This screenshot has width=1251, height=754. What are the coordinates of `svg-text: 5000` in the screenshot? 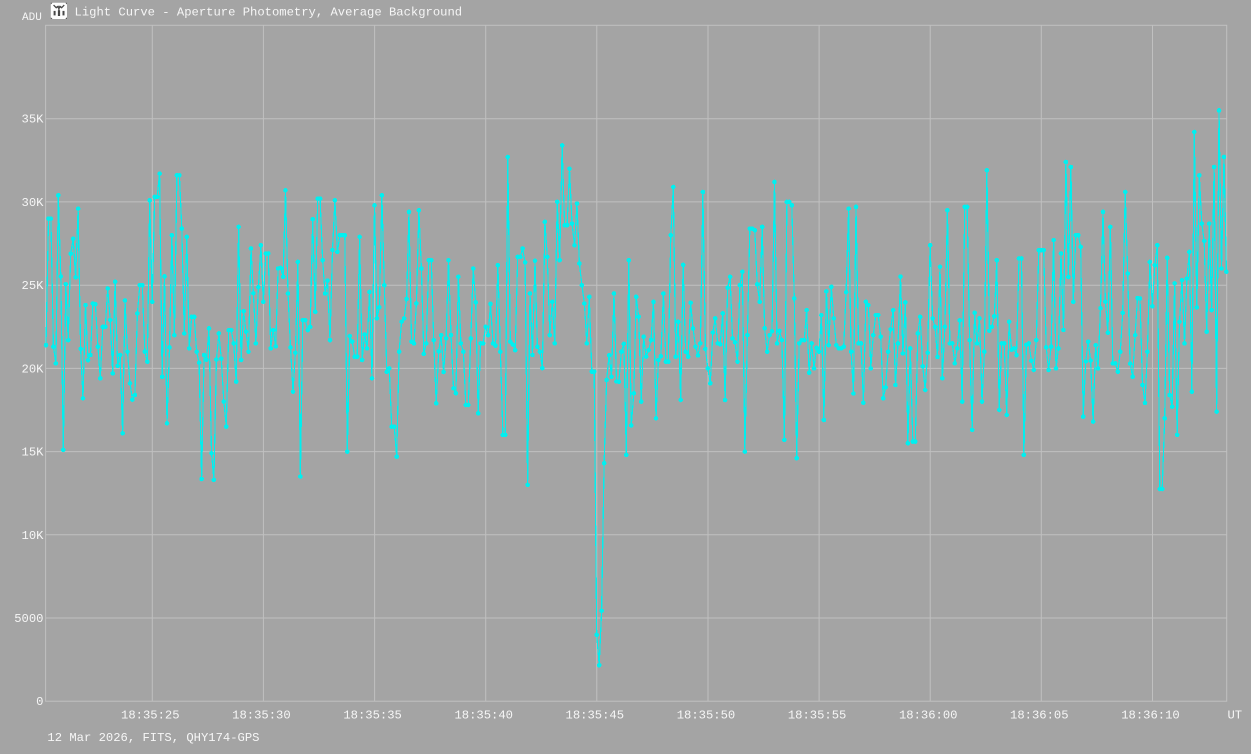 It's located at (28, 619).